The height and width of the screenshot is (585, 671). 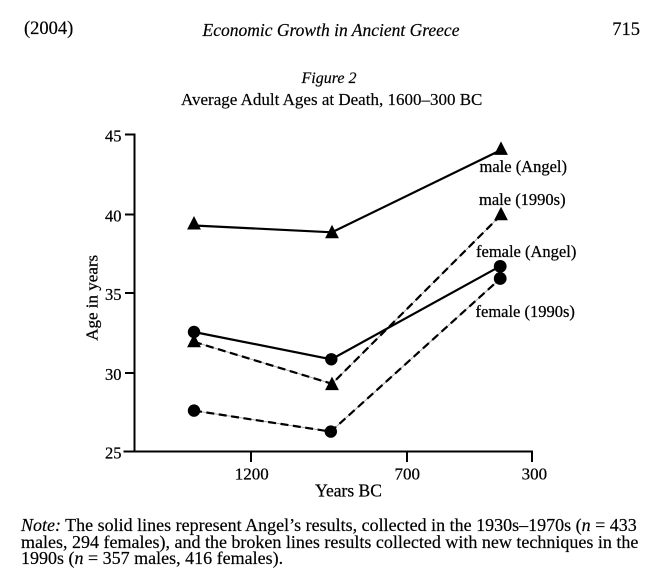 I want to click on svg-text: 25, so click(x=113, y=453).